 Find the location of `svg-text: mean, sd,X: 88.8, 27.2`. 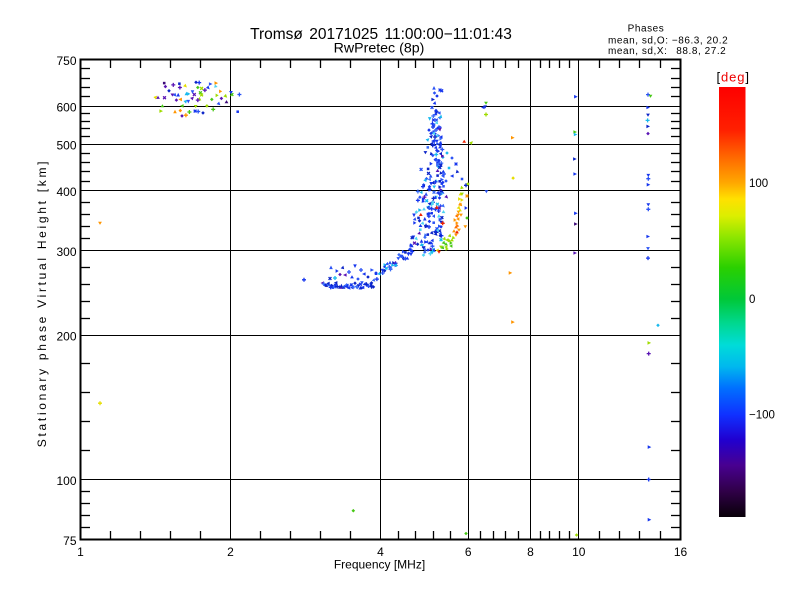

svg-text: mean, sd,X: 88.8, 27.2 is located at coordinates (667, 51).